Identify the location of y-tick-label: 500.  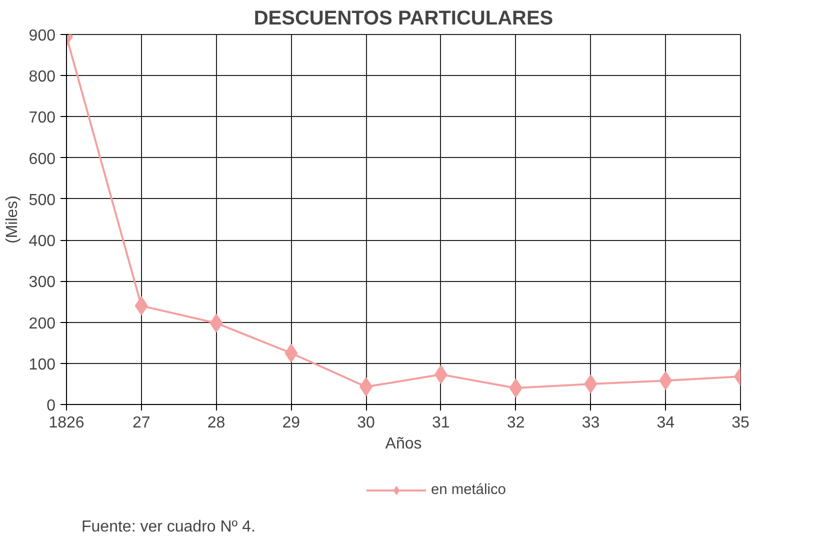
(42, 200).